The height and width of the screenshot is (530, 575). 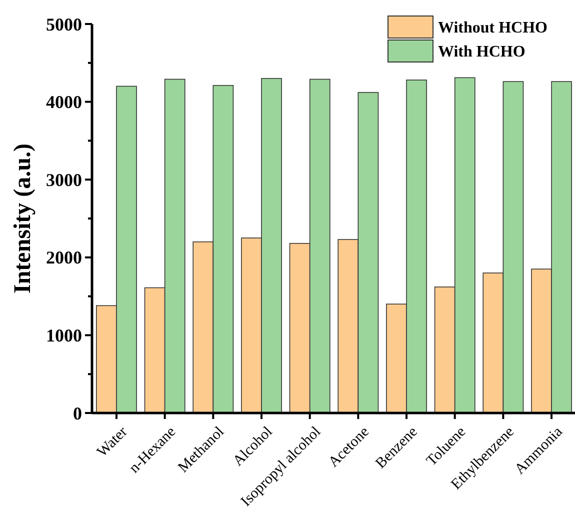 What do you see at coordinates (64, 102) in the screenshot?
I see `y-tick-label: 4000` at bounding box center [64, 102].